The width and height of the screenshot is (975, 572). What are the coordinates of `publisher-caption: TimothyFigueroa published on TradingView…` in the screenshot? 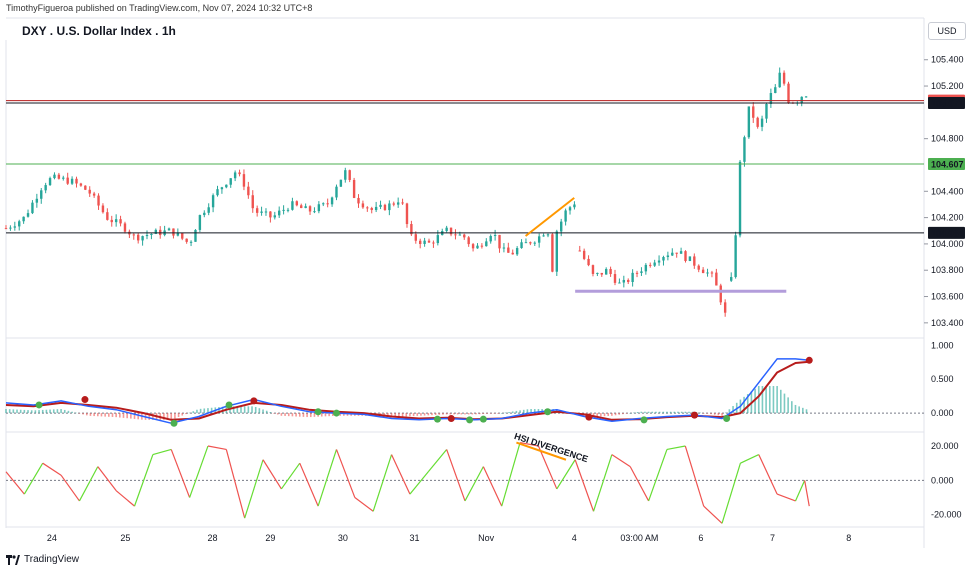 It's located at (159, 8).